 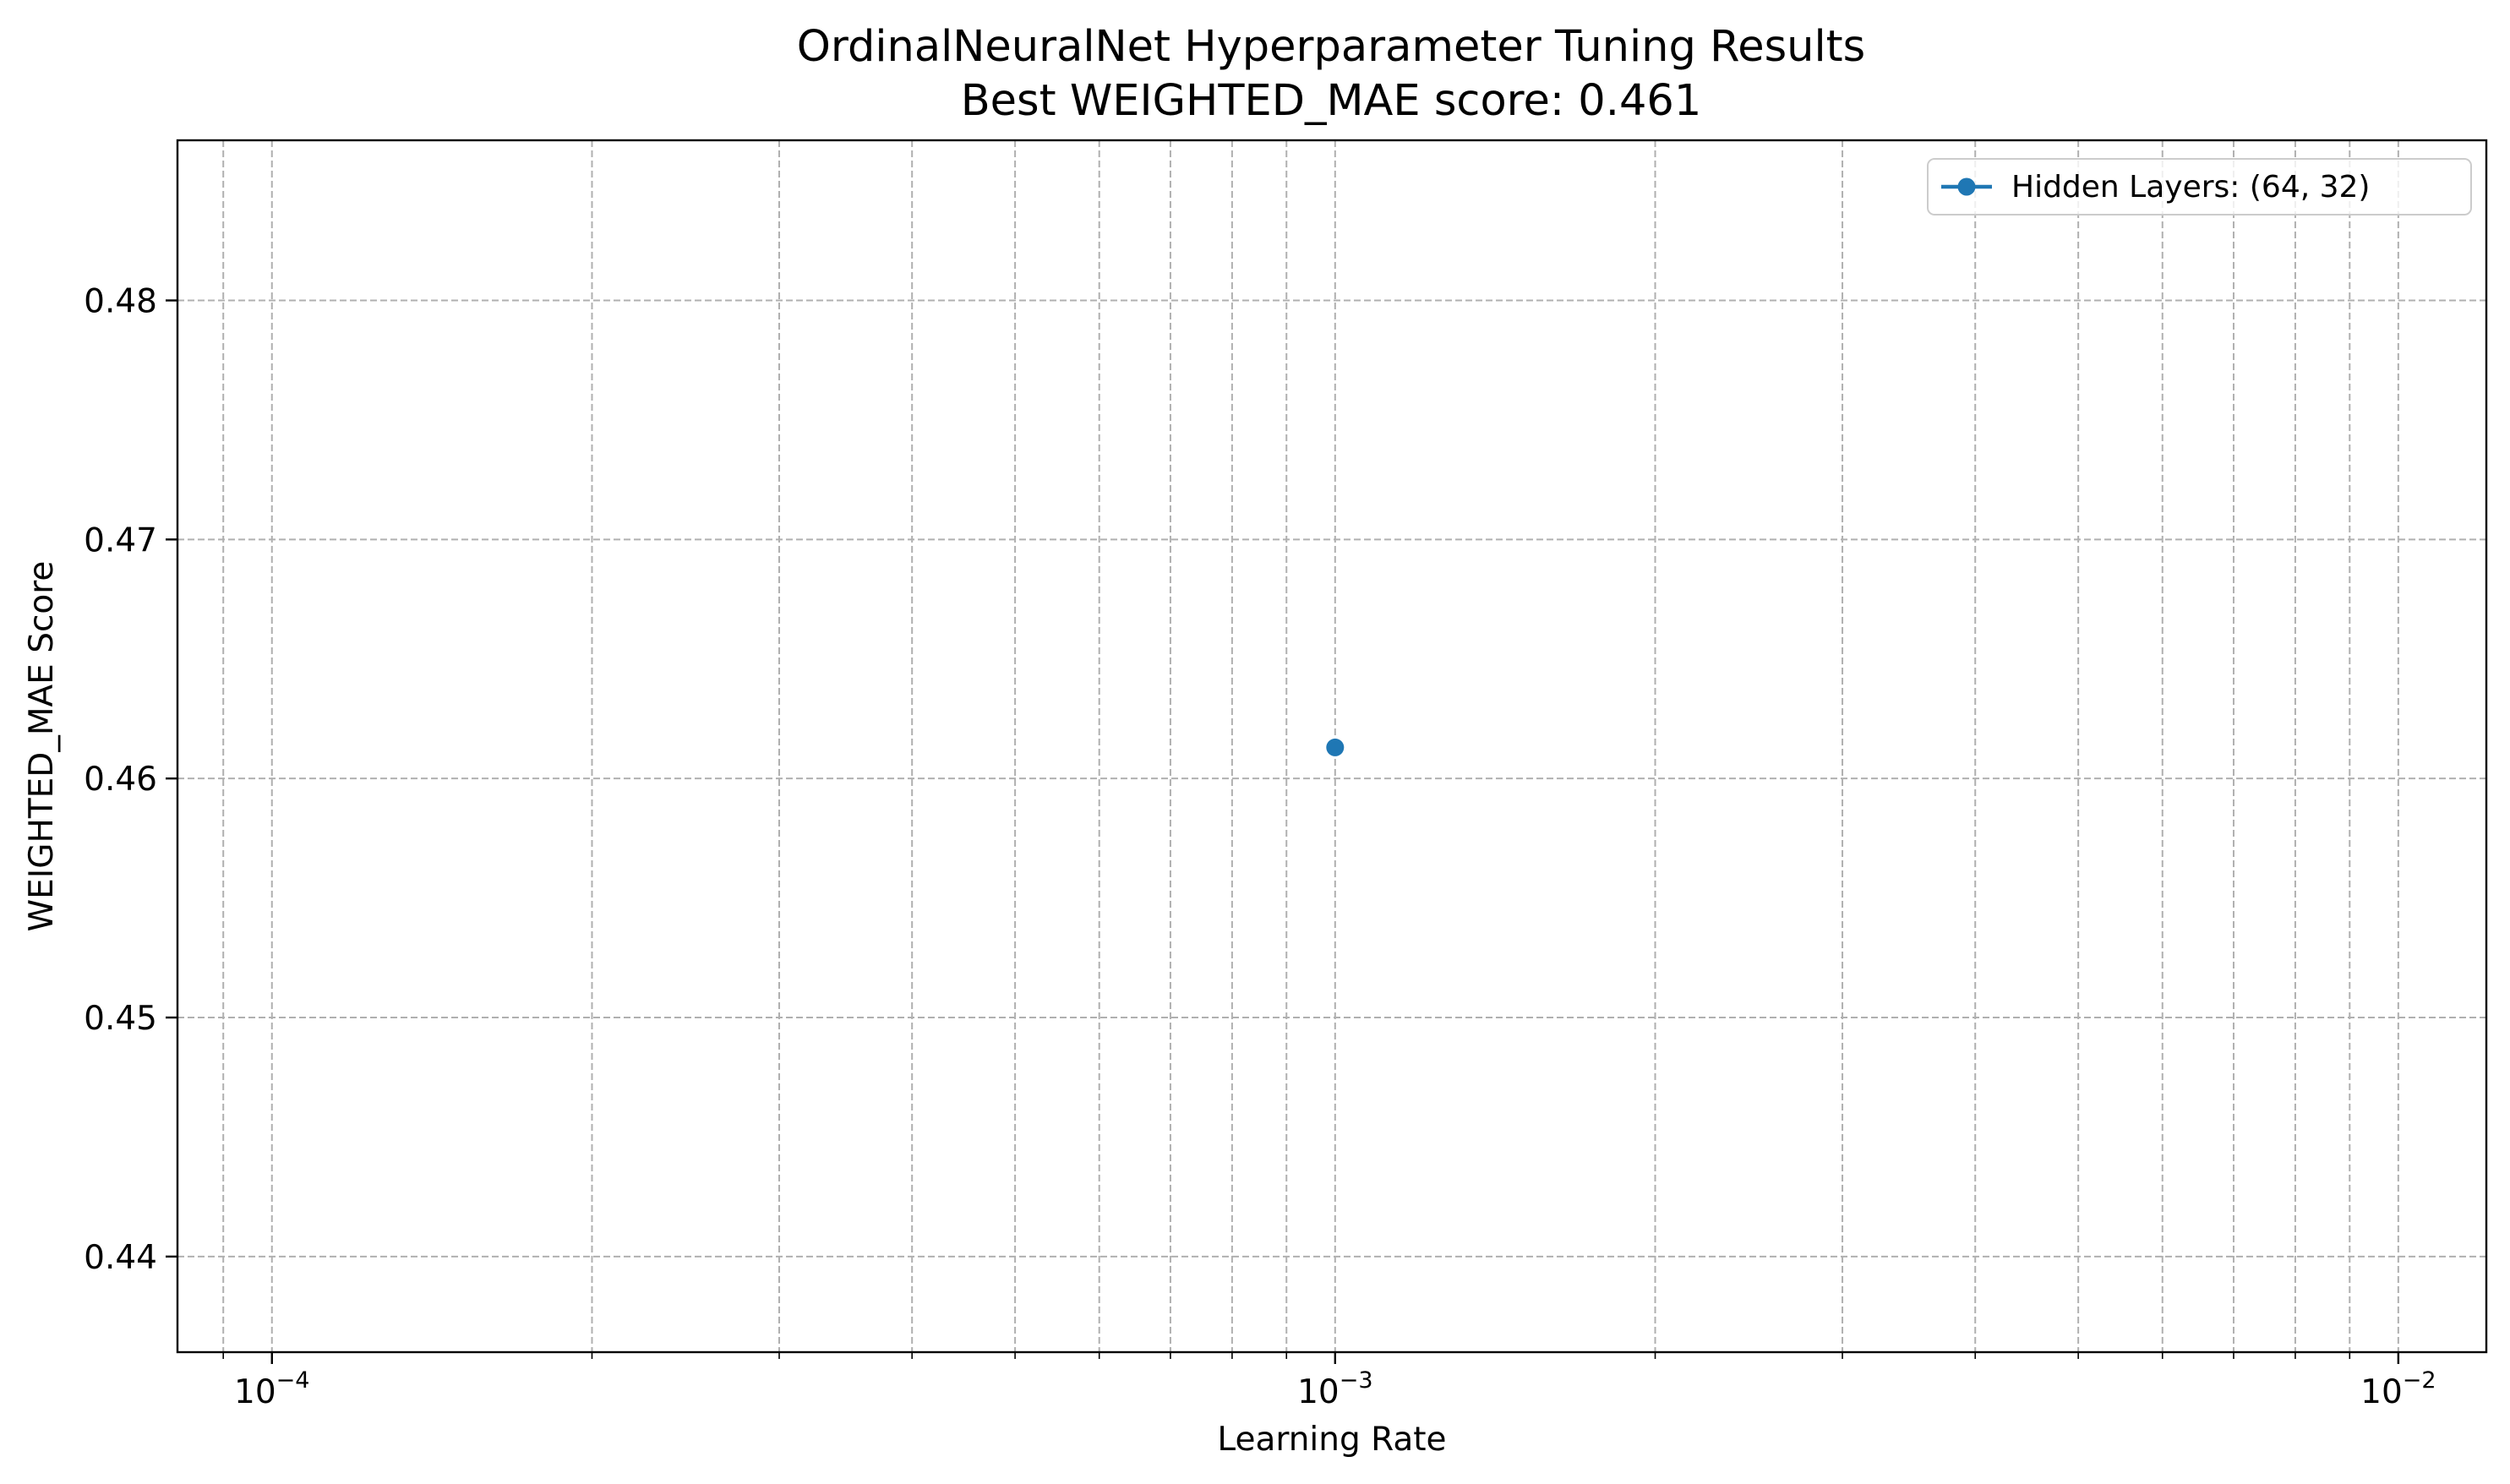 What do you see at coordinates (121, 780) in the screenshot?
I see `y-tick-label: 0.46` at bounding box center [121, 780].